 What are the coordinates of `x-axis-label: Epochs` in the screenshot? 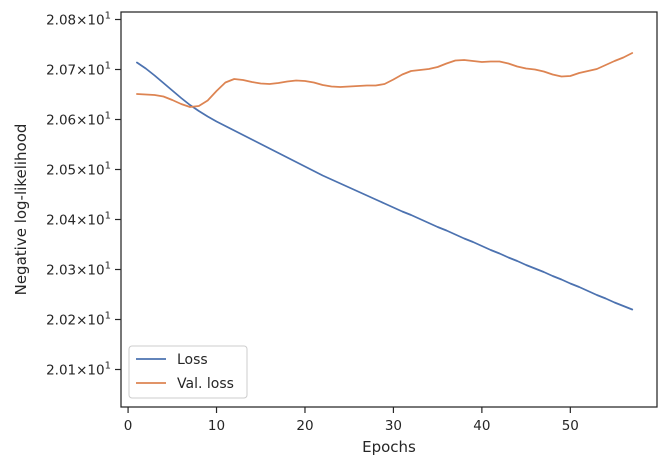 It's located at (389, 447).